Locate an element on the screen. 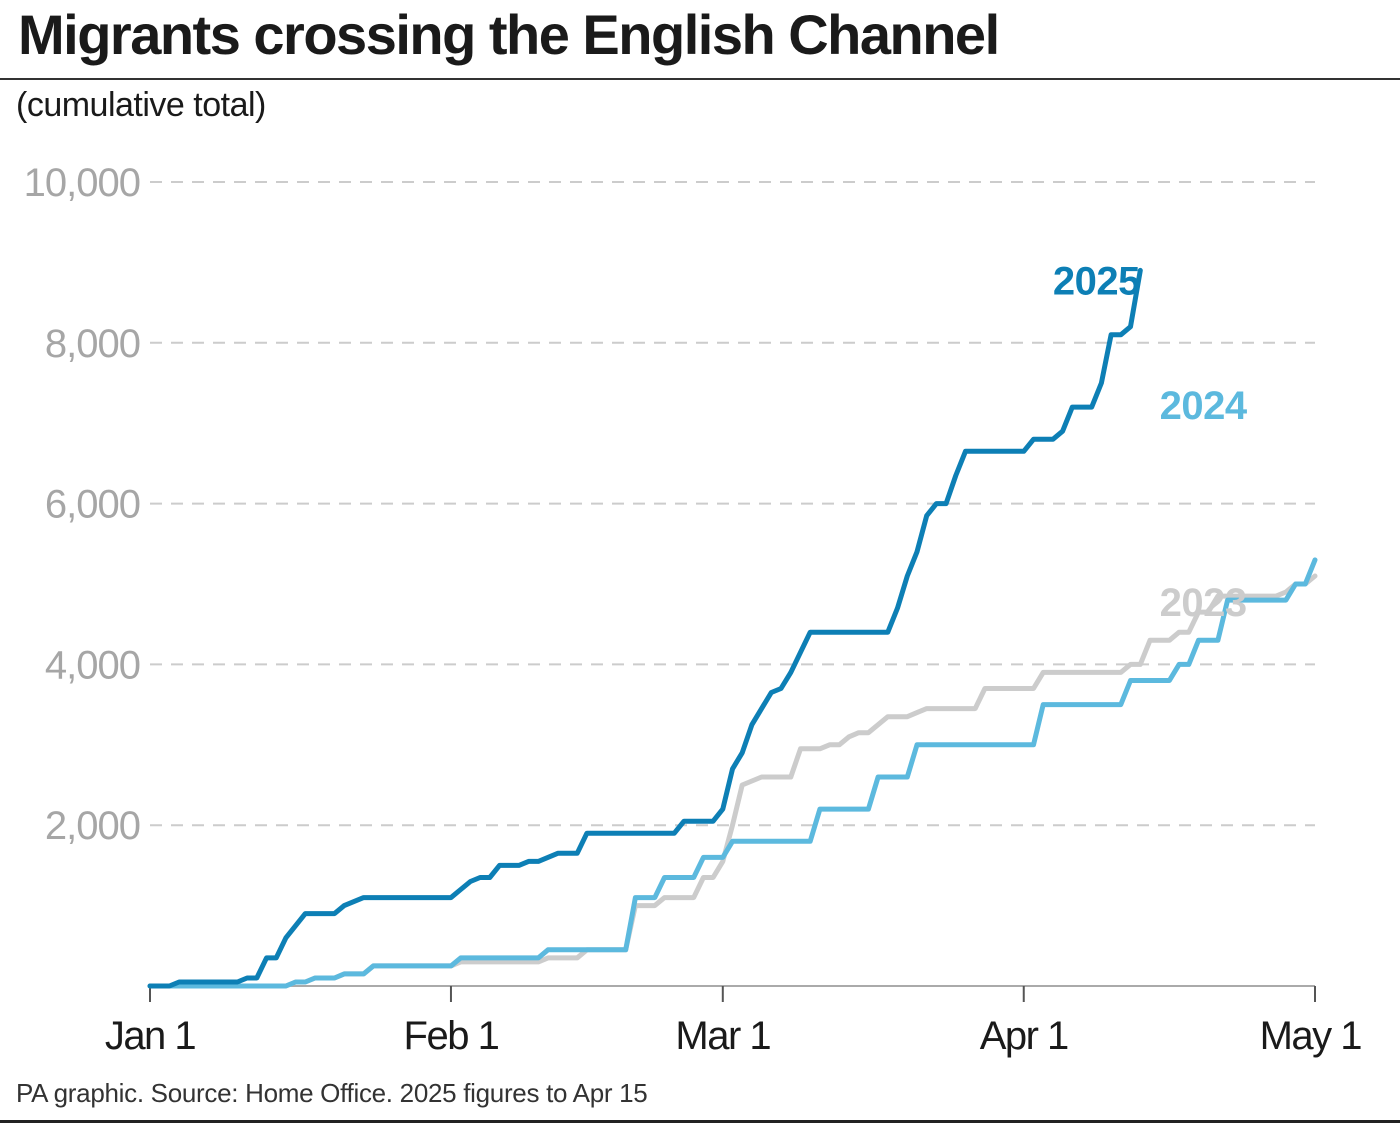  series-label-2024: 2024 is located at coordinates (1204, 406).